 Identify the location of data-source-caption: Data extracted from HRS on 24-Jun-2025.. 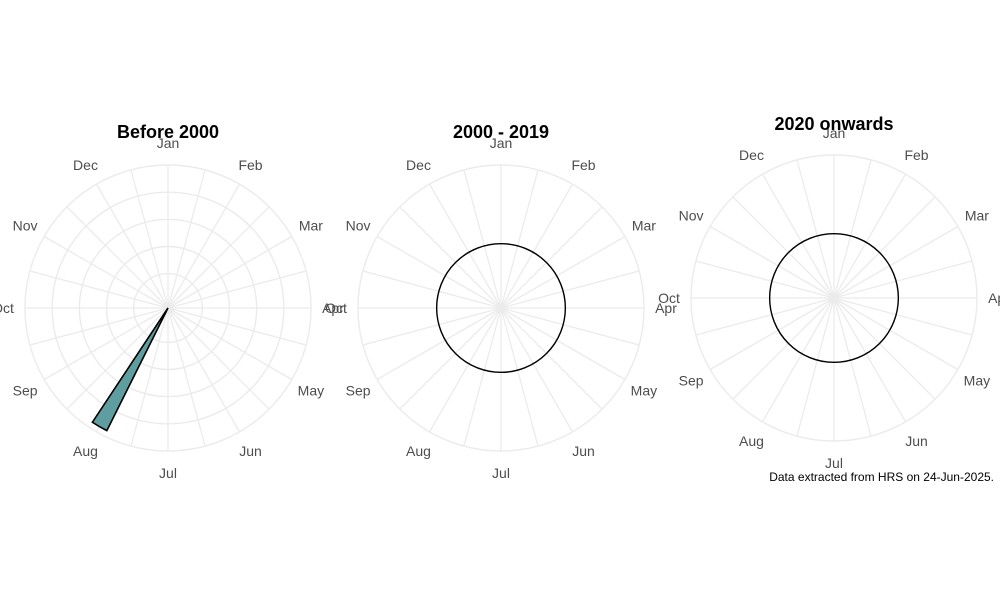
(881, 477).